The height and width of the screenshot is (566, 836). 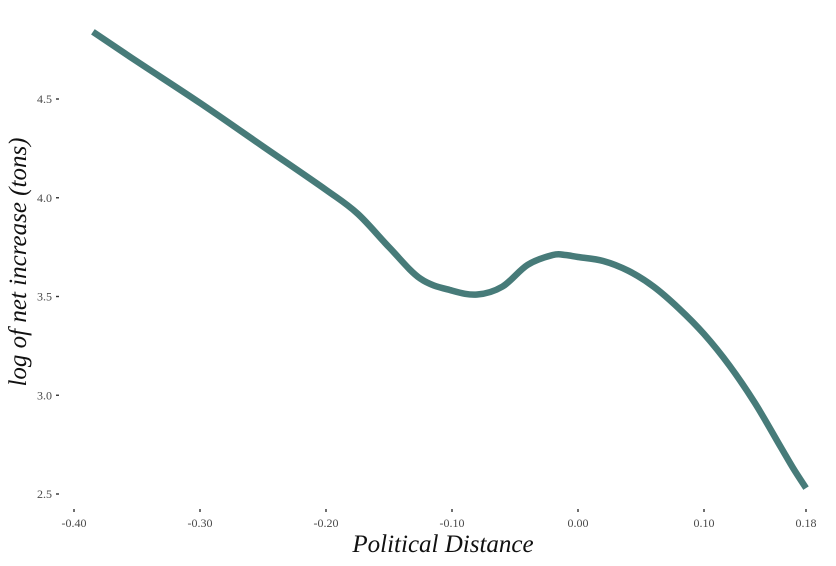 I want to click on x-tick-label: -0.10, so click(x=452, y=523).